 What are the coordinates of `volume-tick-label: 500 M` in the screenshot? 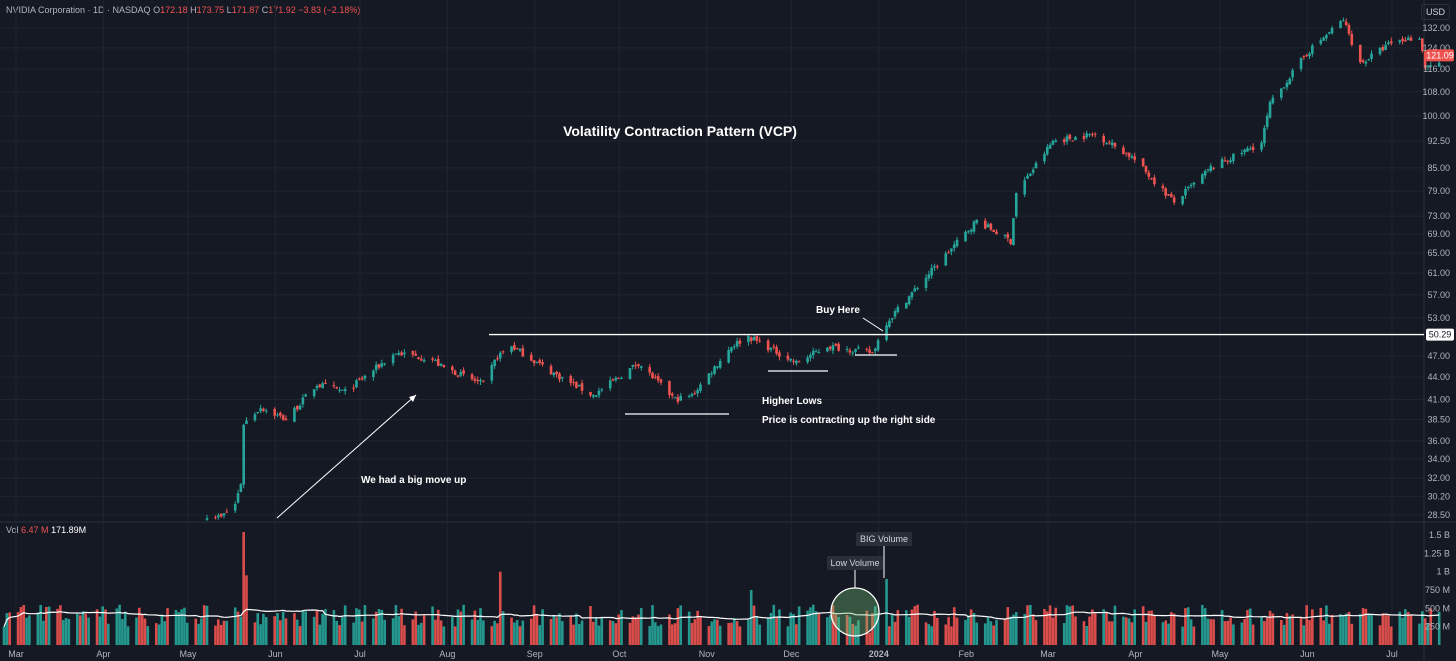 It's located at (1437, 608).